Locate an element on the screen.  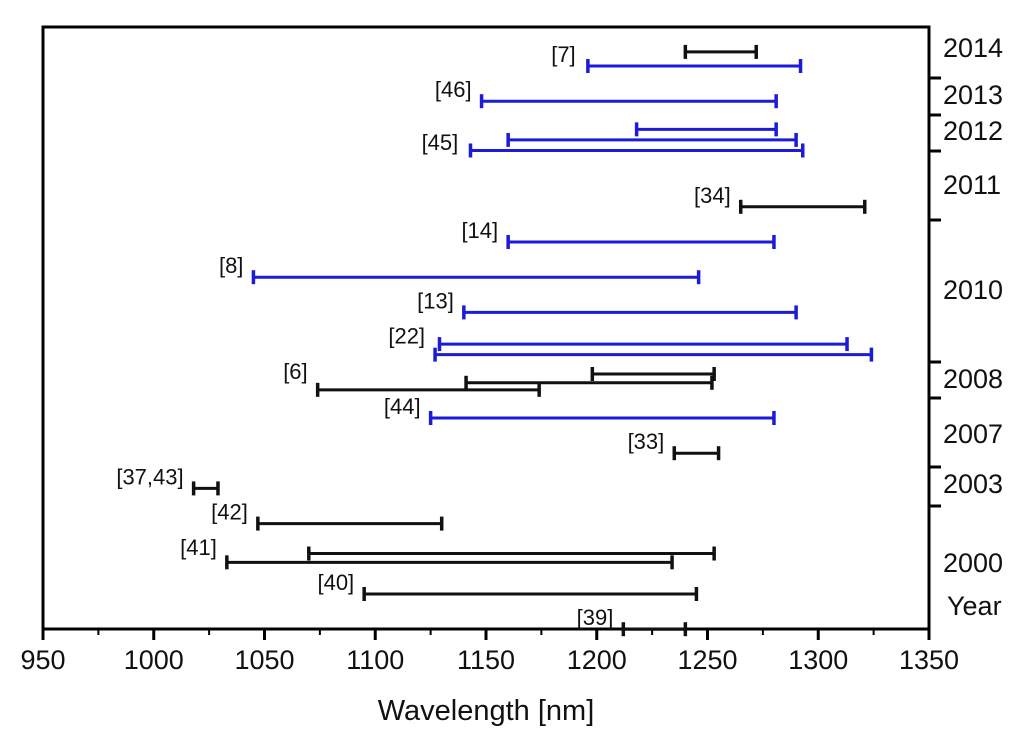
x-tick-label: 1100 is located at coordinates (375, 660).